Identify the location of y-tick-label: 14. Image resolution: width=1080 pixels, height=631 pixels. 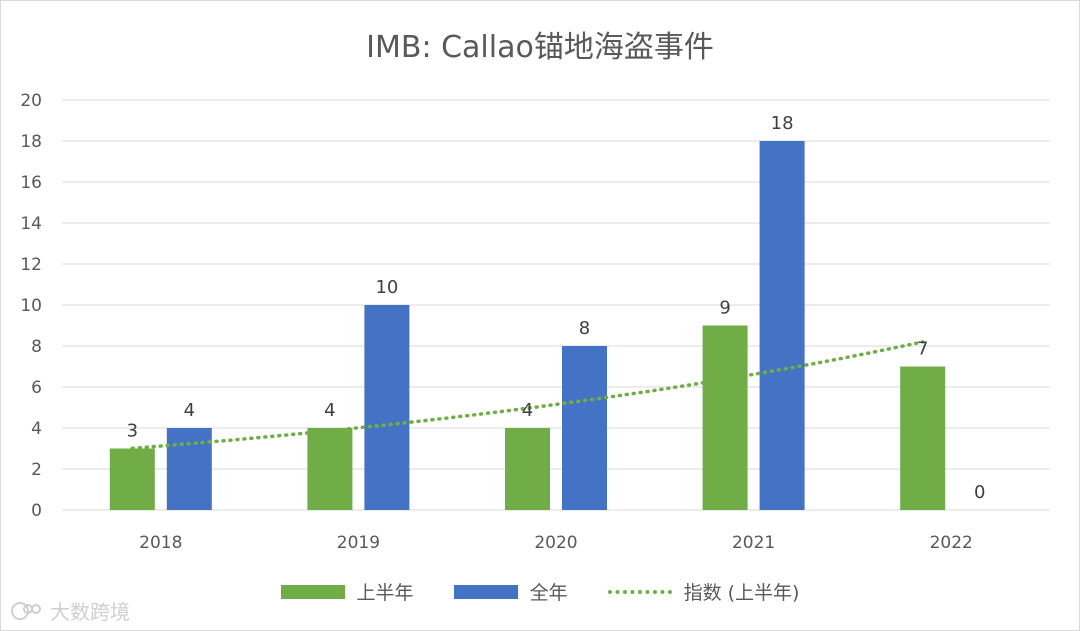
(31, 224).